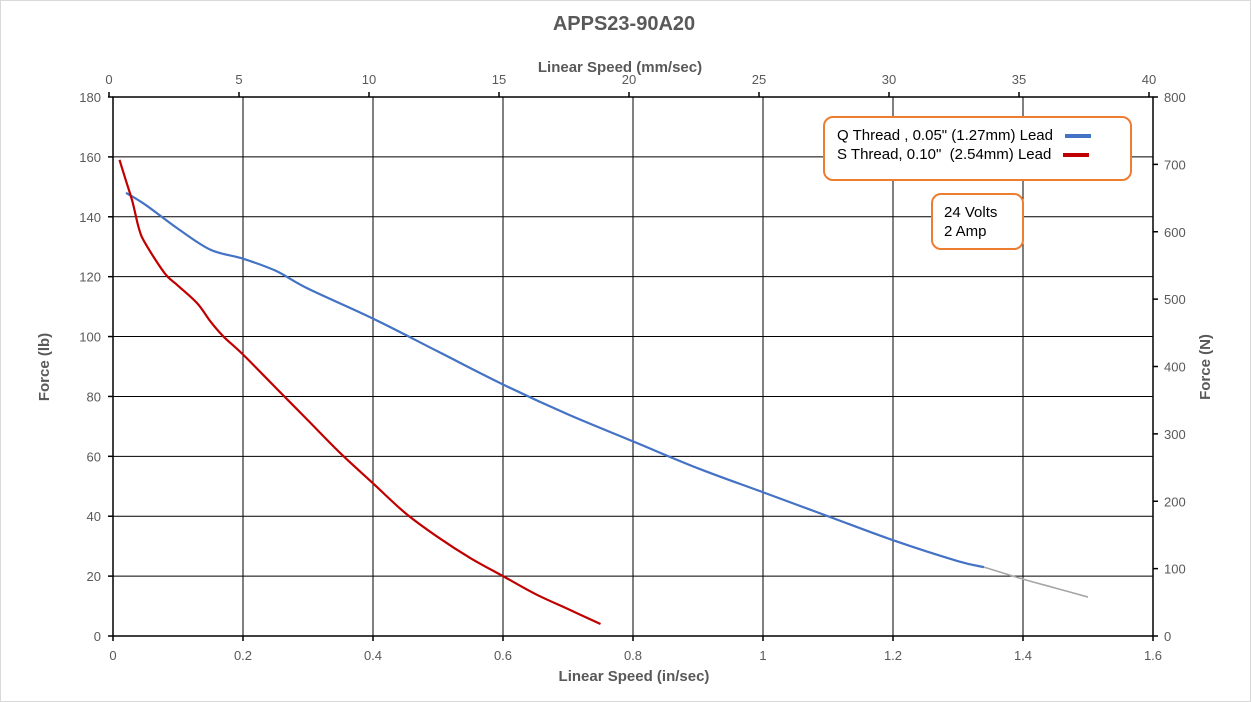 This screenshot has height=702, width=1251. Describe the element at coordinates (90, 337) in the screenshot. I see `y-tick-label: 100` at that location.